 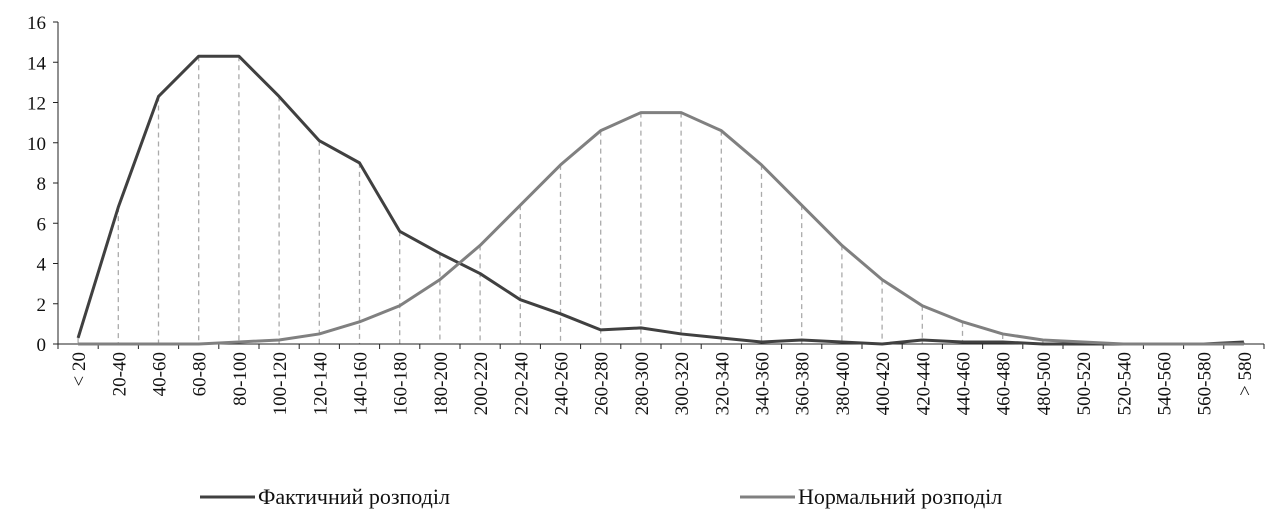 What do you see at coordinates (964, 383) in the screenshot?
I see `x-tick-label: 440-460` at bounding box center [964, 383].